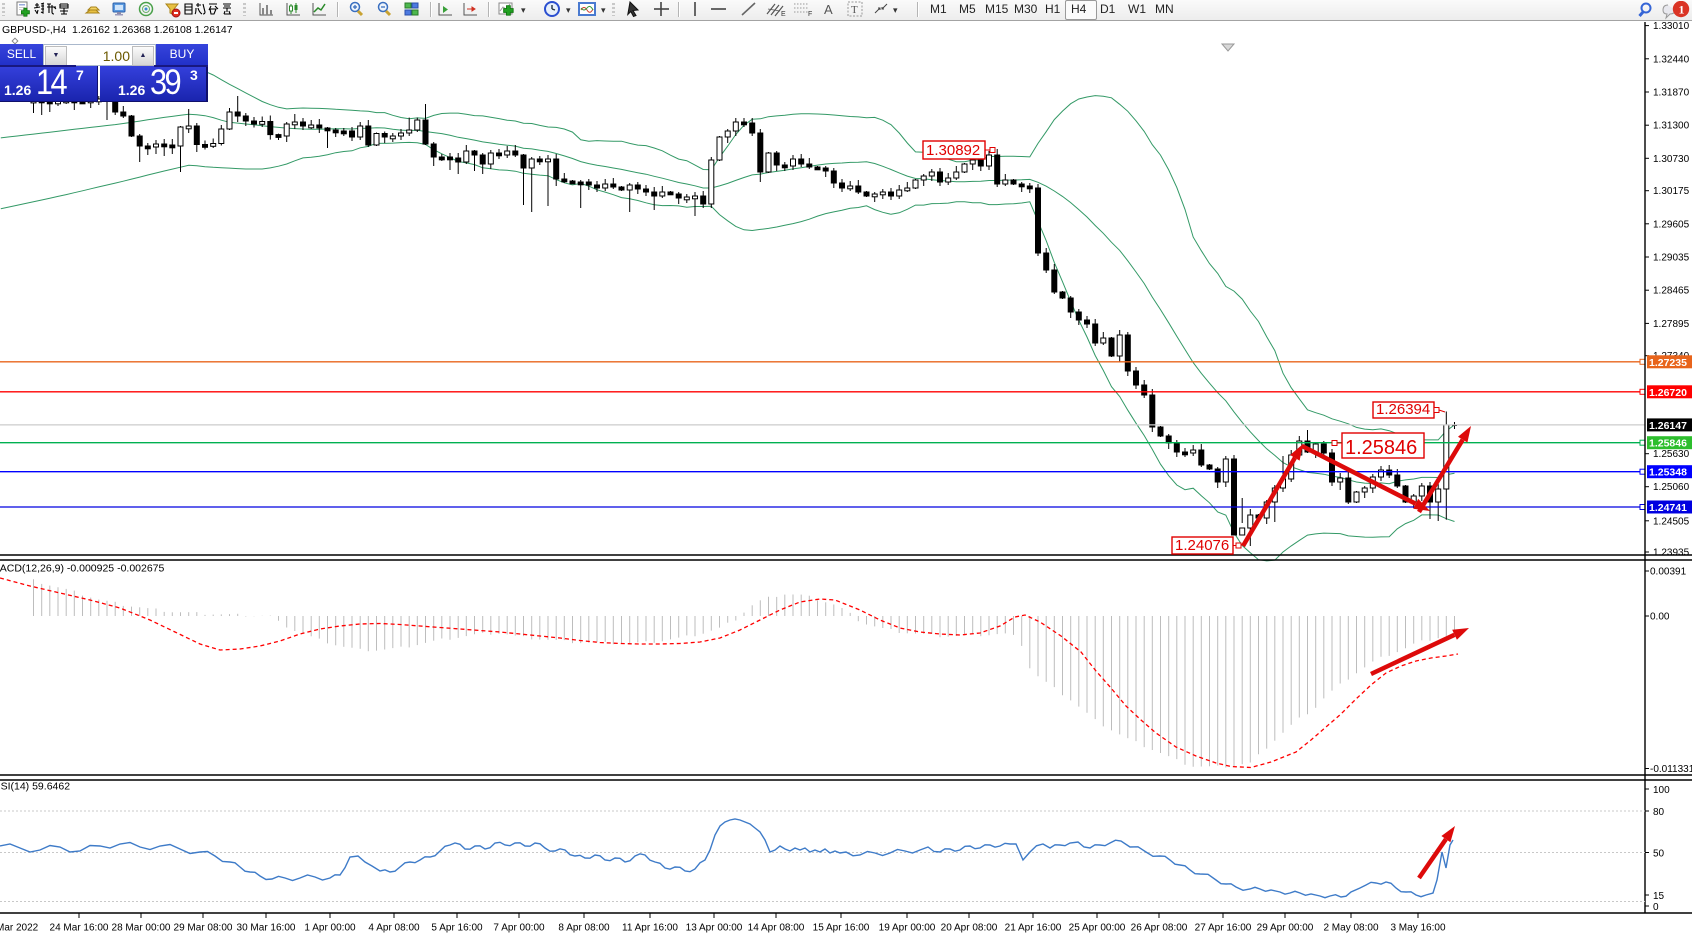 The height and width of the screenshot is (936, 1692). I want to click on svg-text: 21 Apr 16:00, so click(1033, 928).